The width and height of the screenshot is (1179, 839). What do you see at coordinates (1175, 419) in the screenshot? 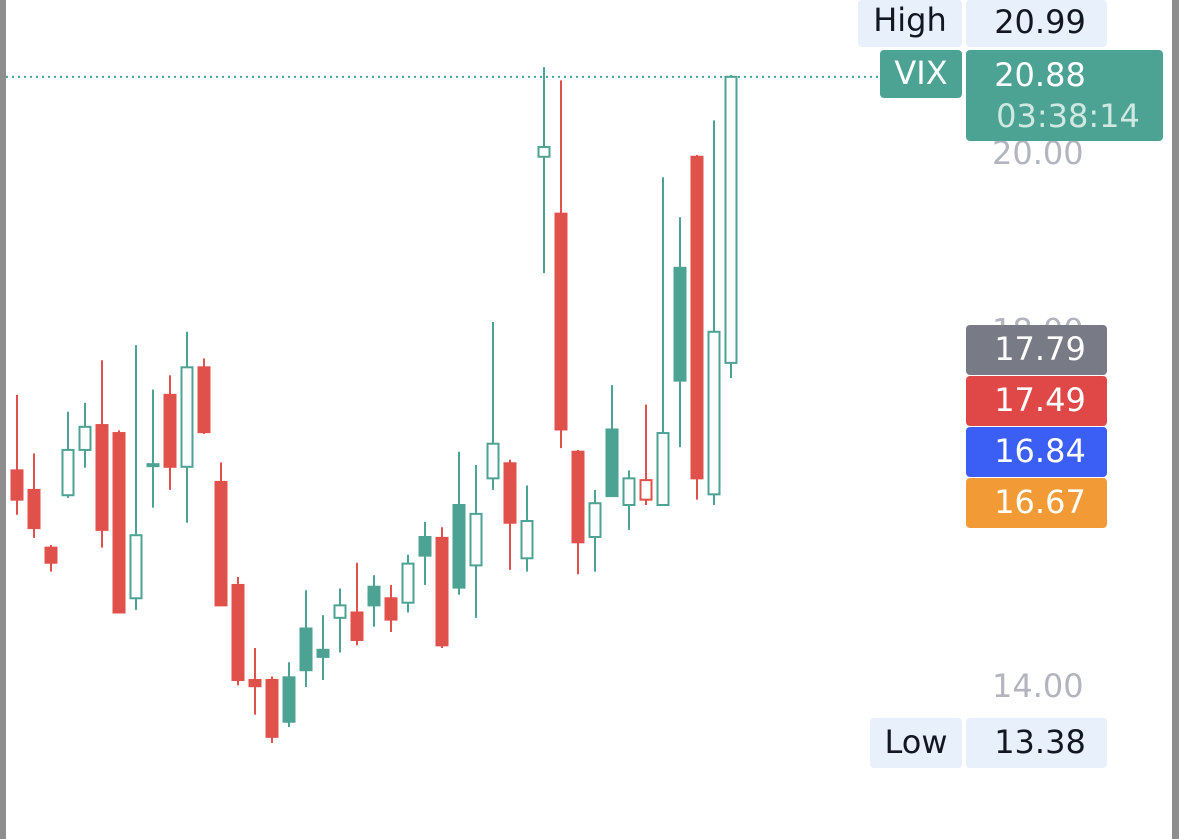
I see `right-border` at bounding box center [1175, 419].